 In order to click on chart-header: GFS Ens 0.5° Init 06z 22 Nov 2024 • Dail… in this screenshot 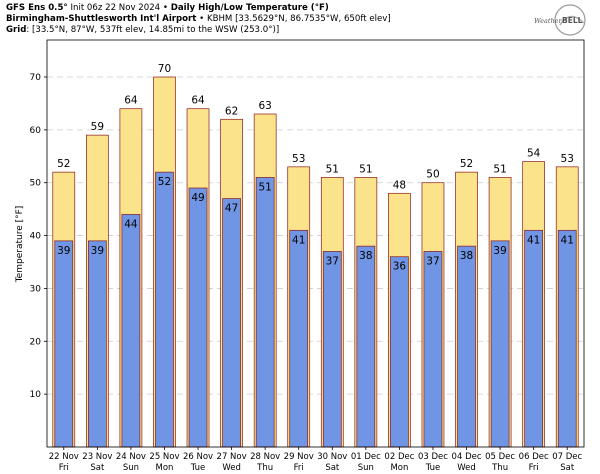, I will do `click(198, 19)`.